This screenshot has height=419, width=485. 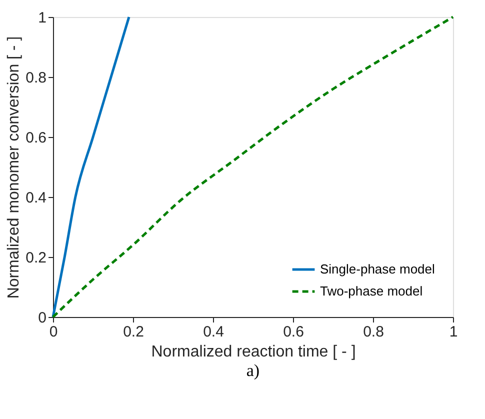 I want to click on y-tick-label: 0.6, so click(x=36, y=138).